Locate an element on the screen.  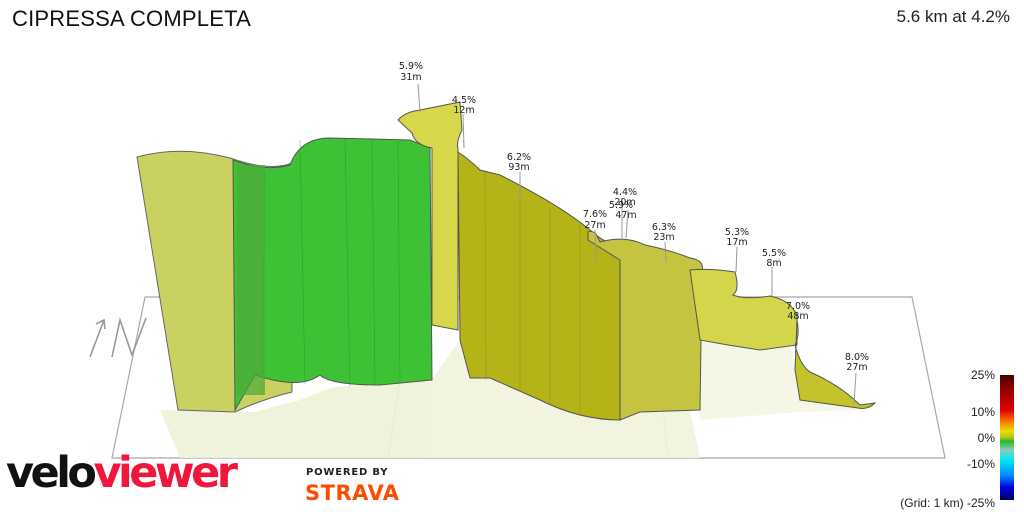
climb-summary: 5.6 km at 4.2% is located at coordinates (953, 16).